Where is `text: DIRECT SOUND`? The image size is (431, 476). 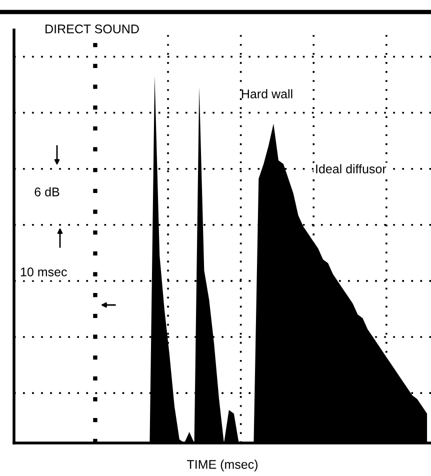
text: DIRECT SOUND is located at coordinates (92, 29).